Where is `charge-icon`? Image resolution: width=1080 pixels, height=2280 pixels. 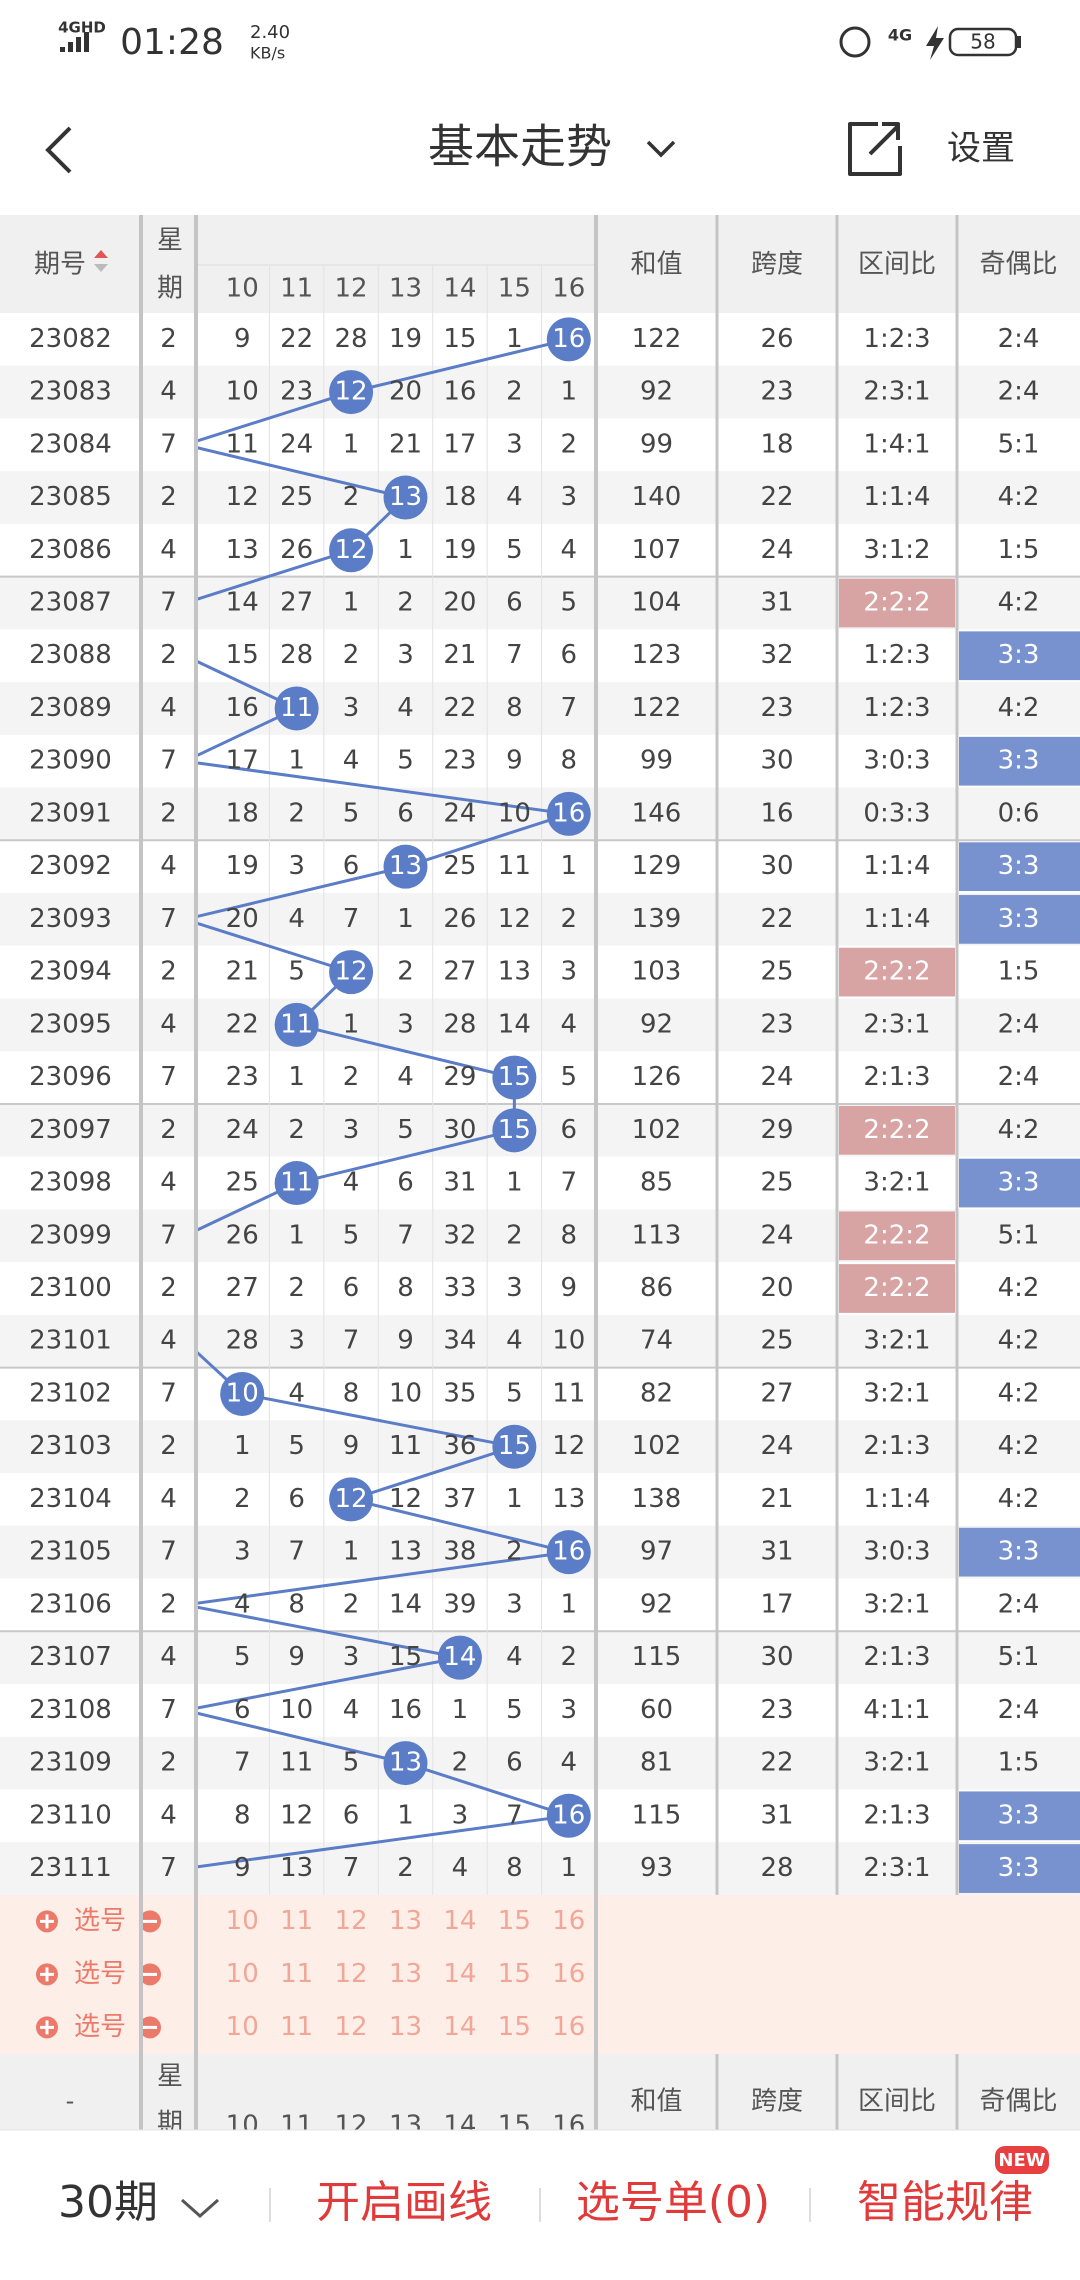 charge-icon is located at coordinates (935, 43).